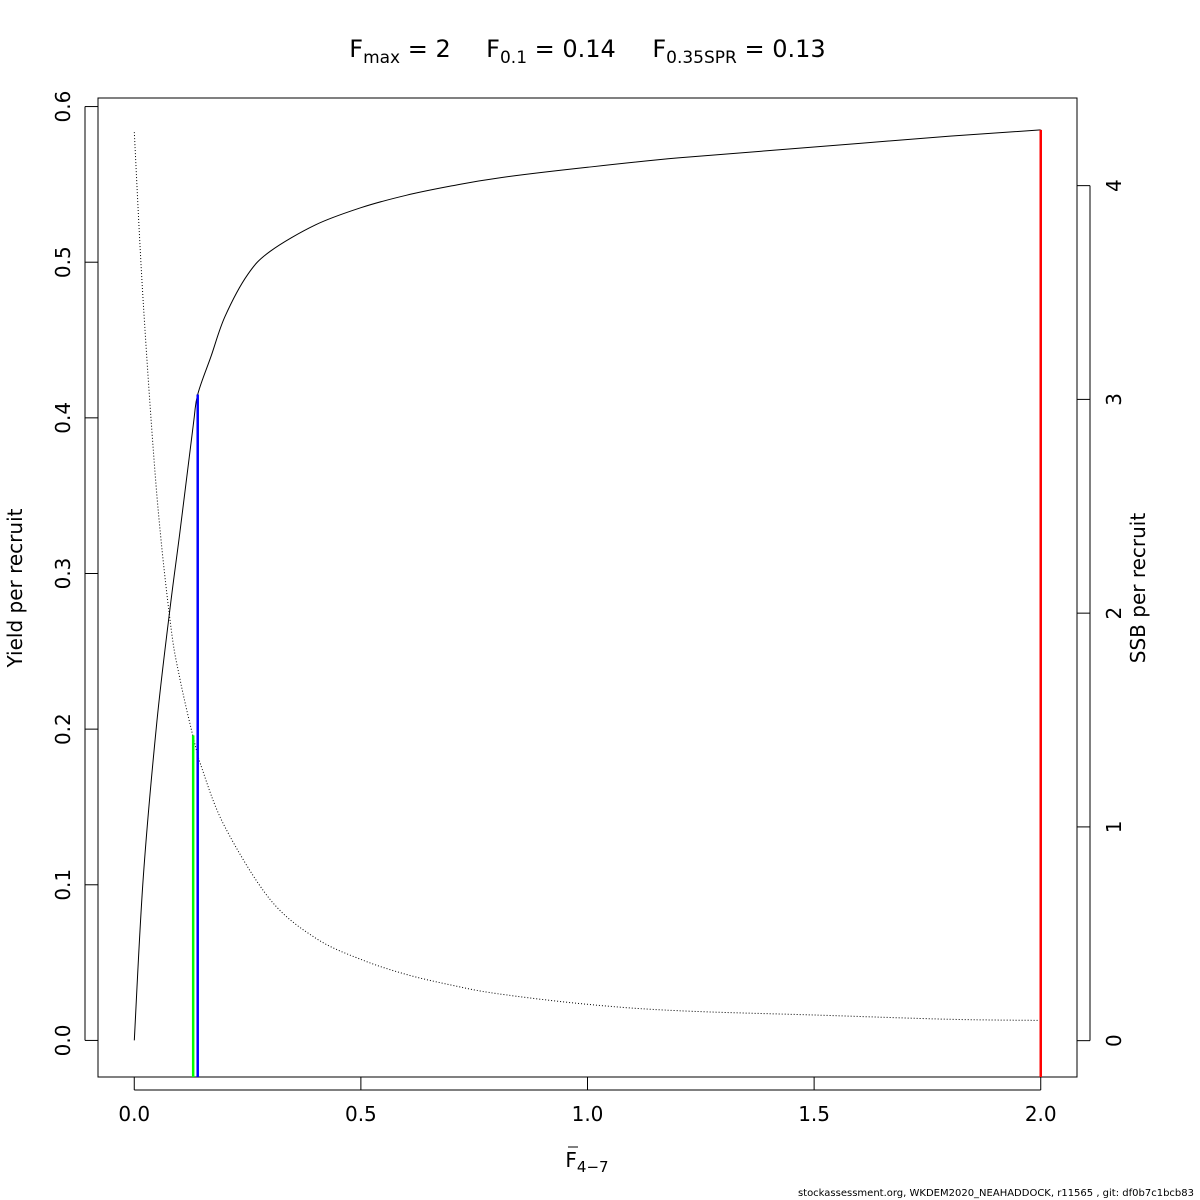  I want to click on y-right-tick-label: 4, so click(1114, 185).